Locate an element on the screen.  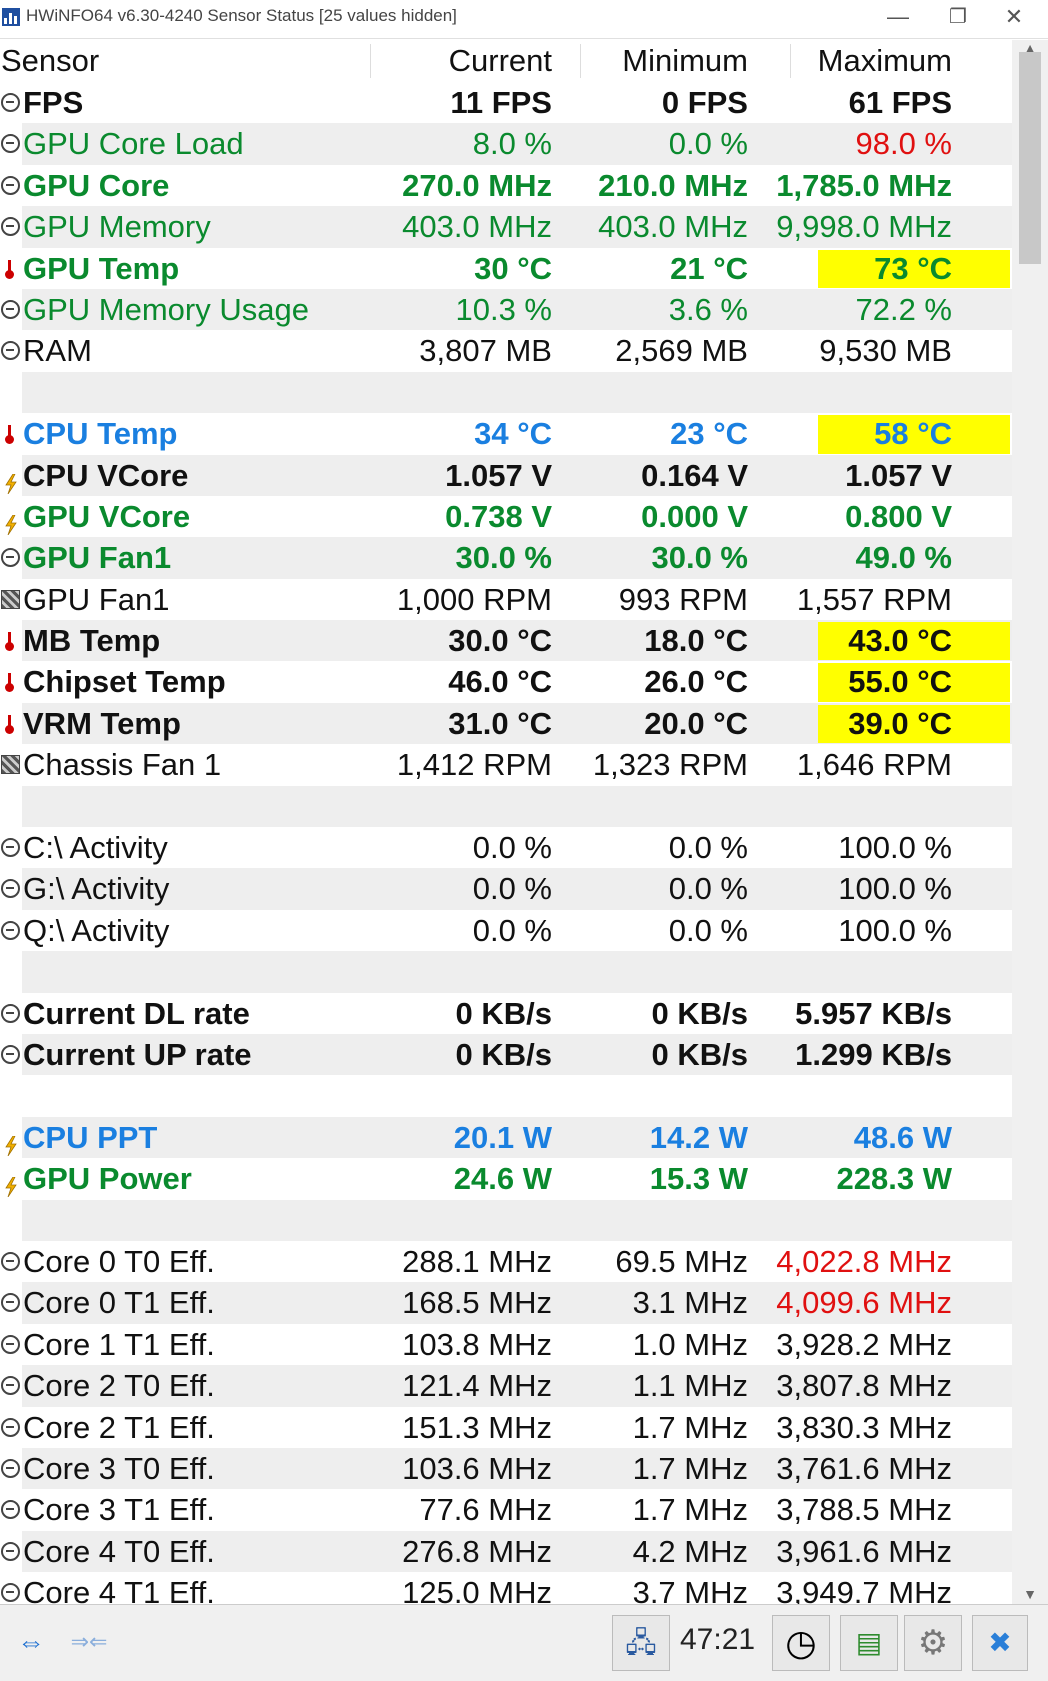
current-value: 1,000 RPM is located at coordinates (474, 599).